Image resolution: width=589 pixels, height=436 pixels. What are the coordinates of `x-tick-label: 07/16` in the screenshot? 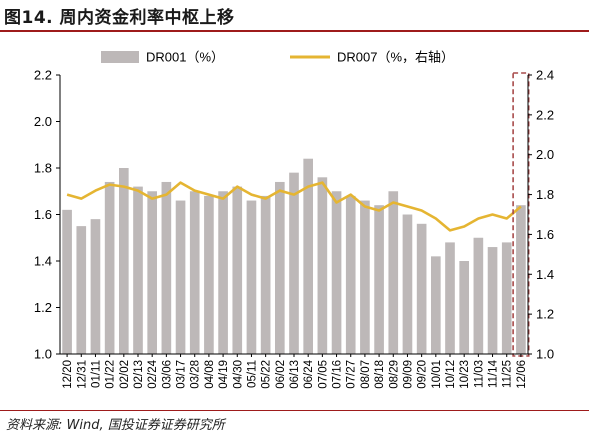 It's located at (338, 374).